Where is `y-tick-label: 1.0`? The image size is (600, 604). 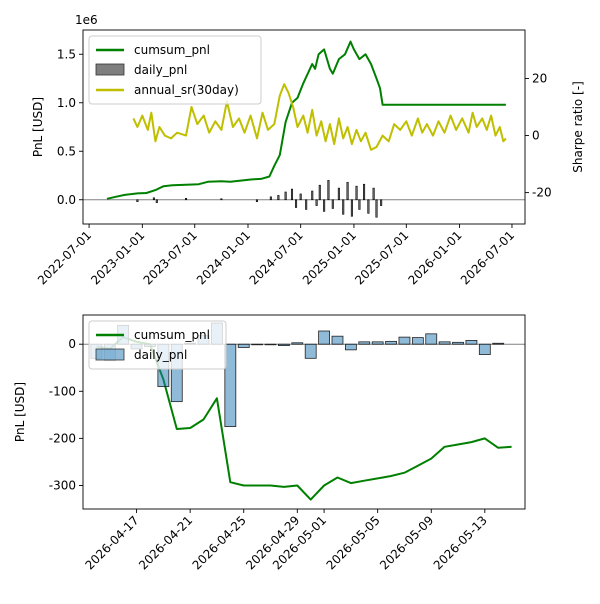
y-tick-label: 1.0 is located at coordinates (66, 103).